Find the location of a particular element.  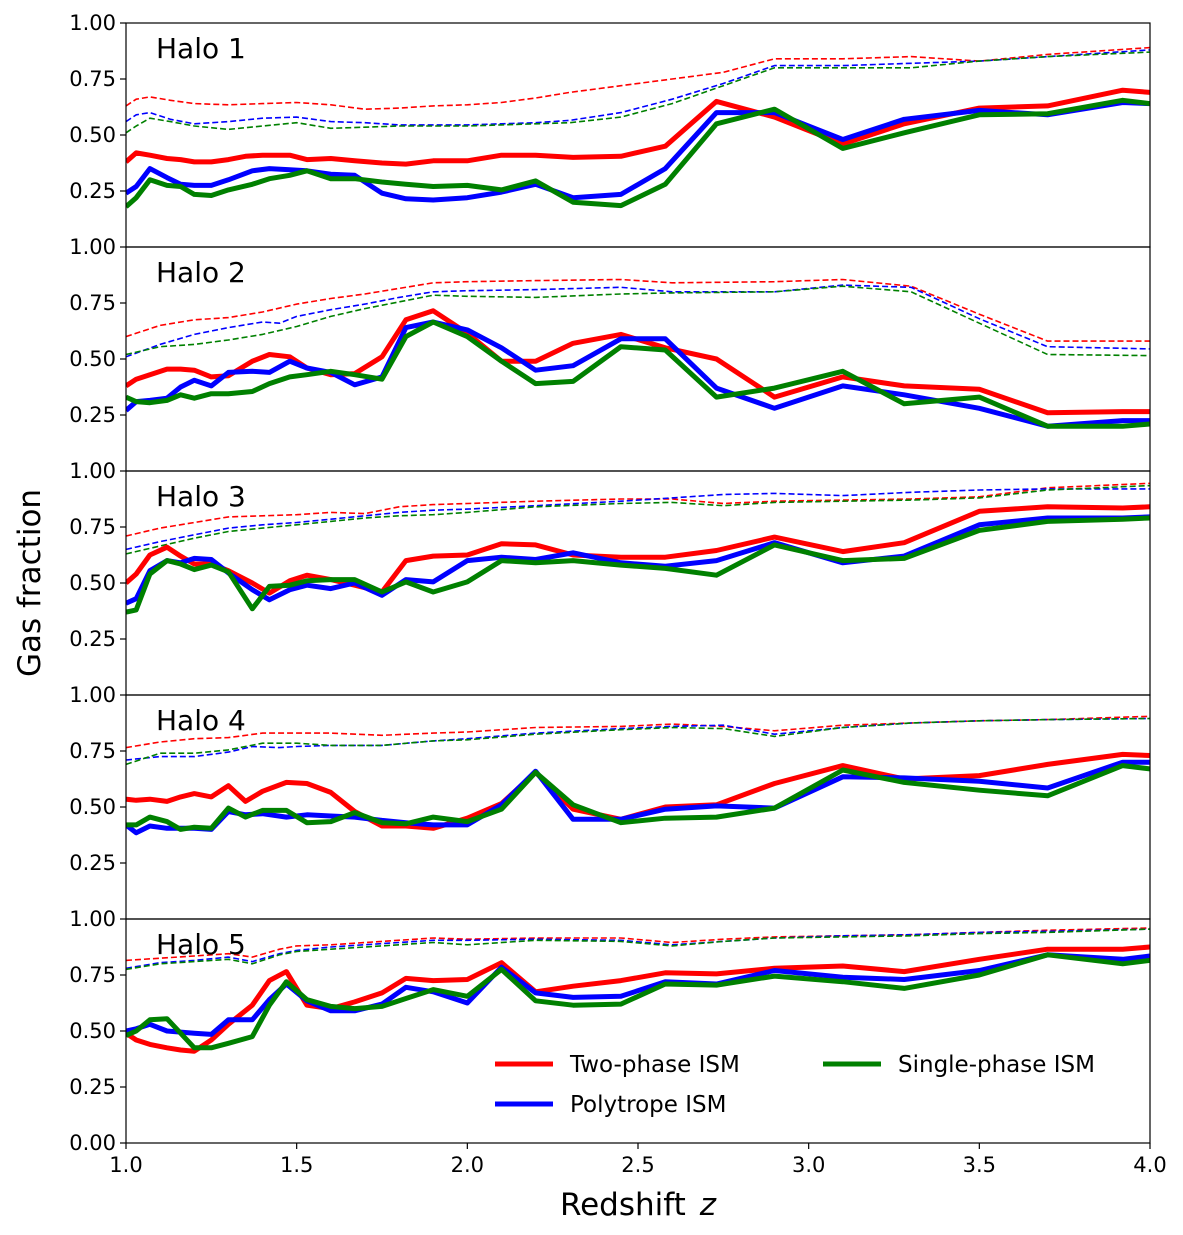

y-axis-title: Gas fraction is located at coordinates (30, 583).